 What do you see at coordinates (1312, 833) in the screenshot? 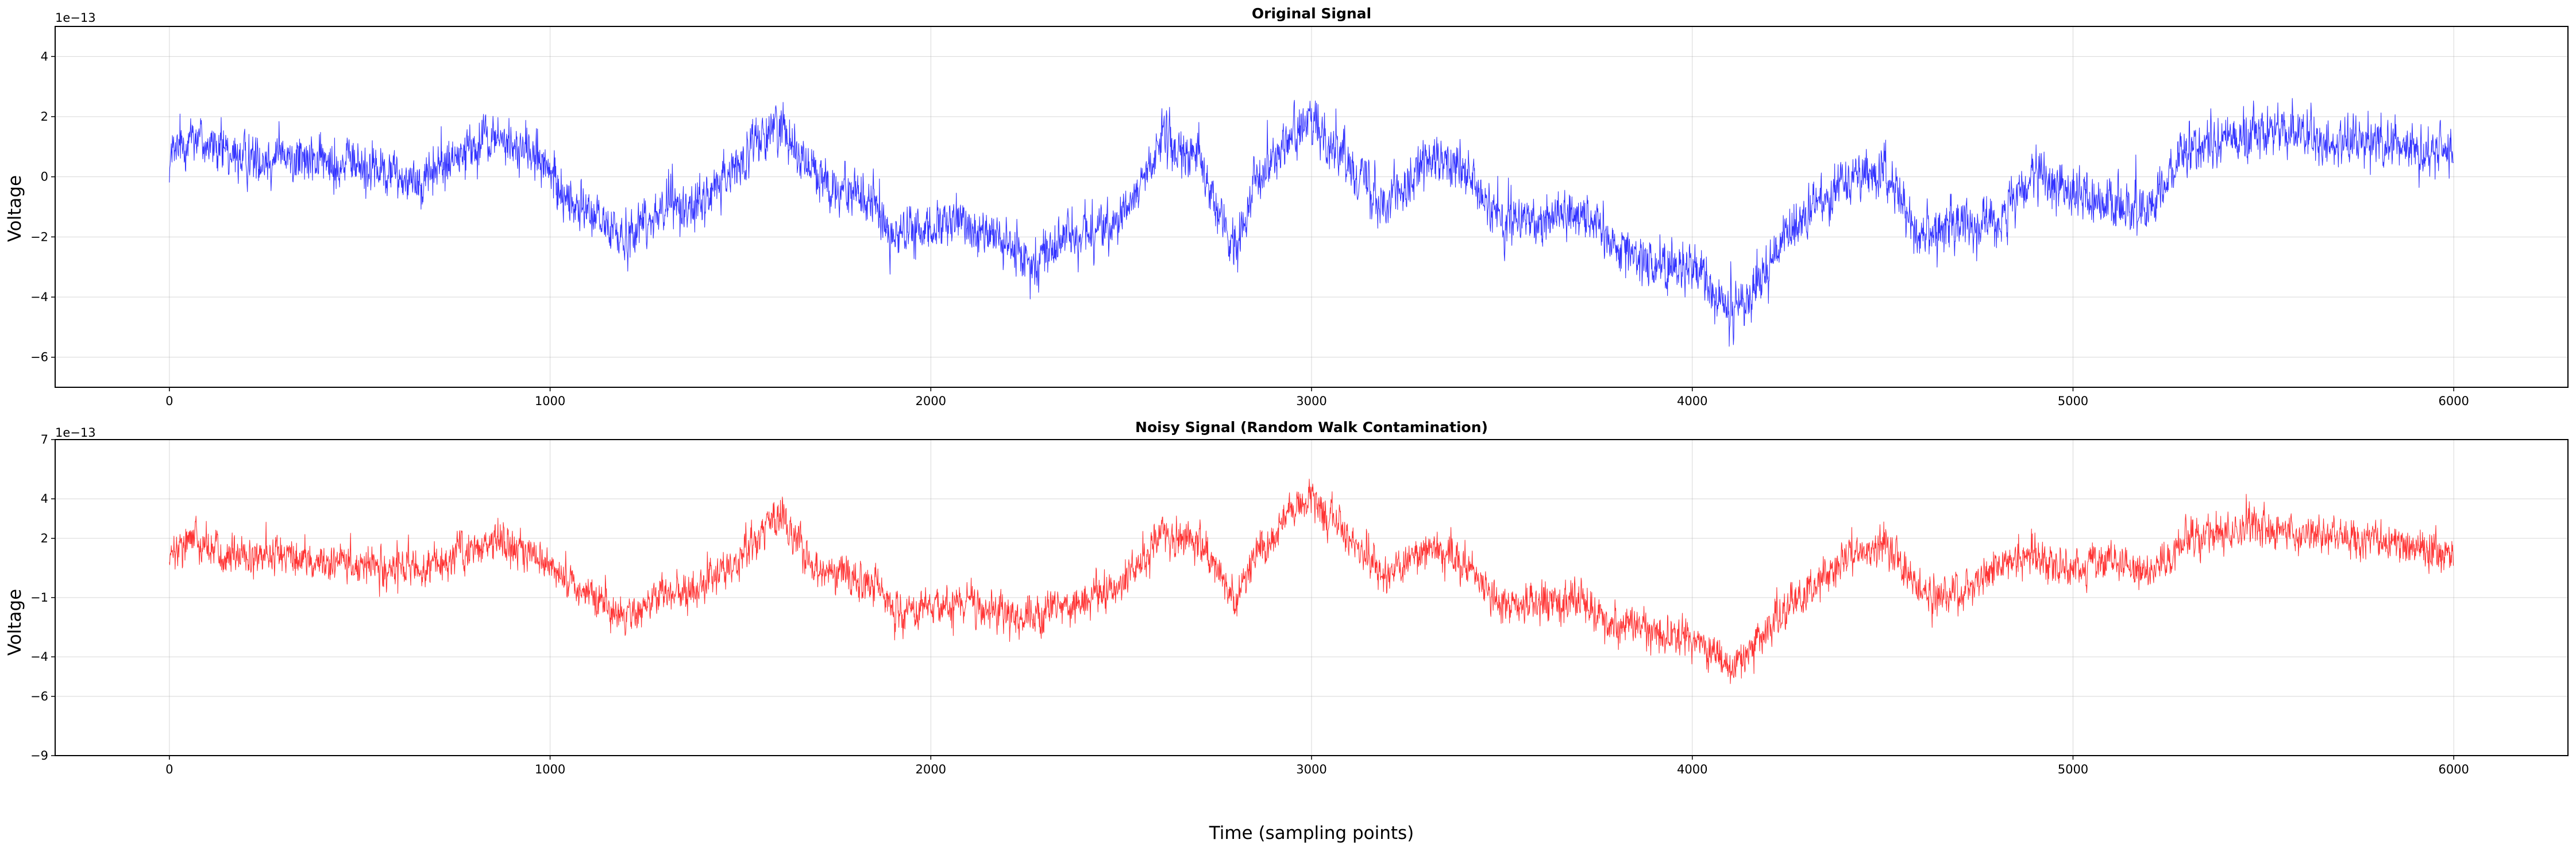
I see `x-axis-label: Time (sampling points)` at bounding box center [1312, 833].